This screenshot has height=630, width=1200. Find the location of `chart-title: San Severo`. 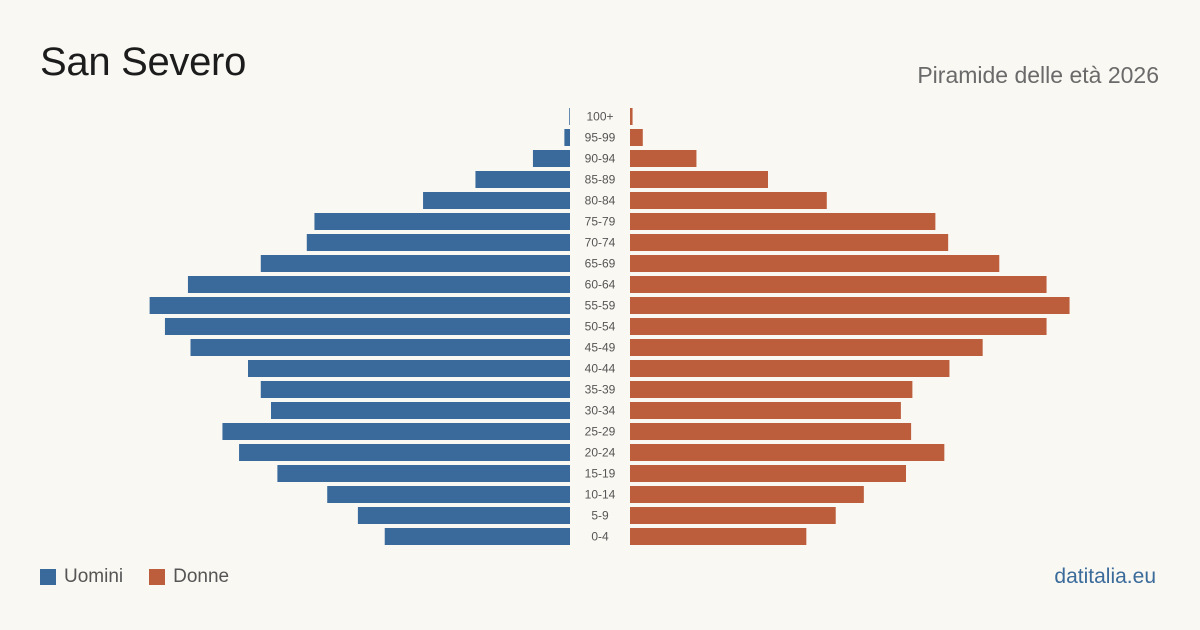

chart-title: San Severo is located at coordinates (143, 62).